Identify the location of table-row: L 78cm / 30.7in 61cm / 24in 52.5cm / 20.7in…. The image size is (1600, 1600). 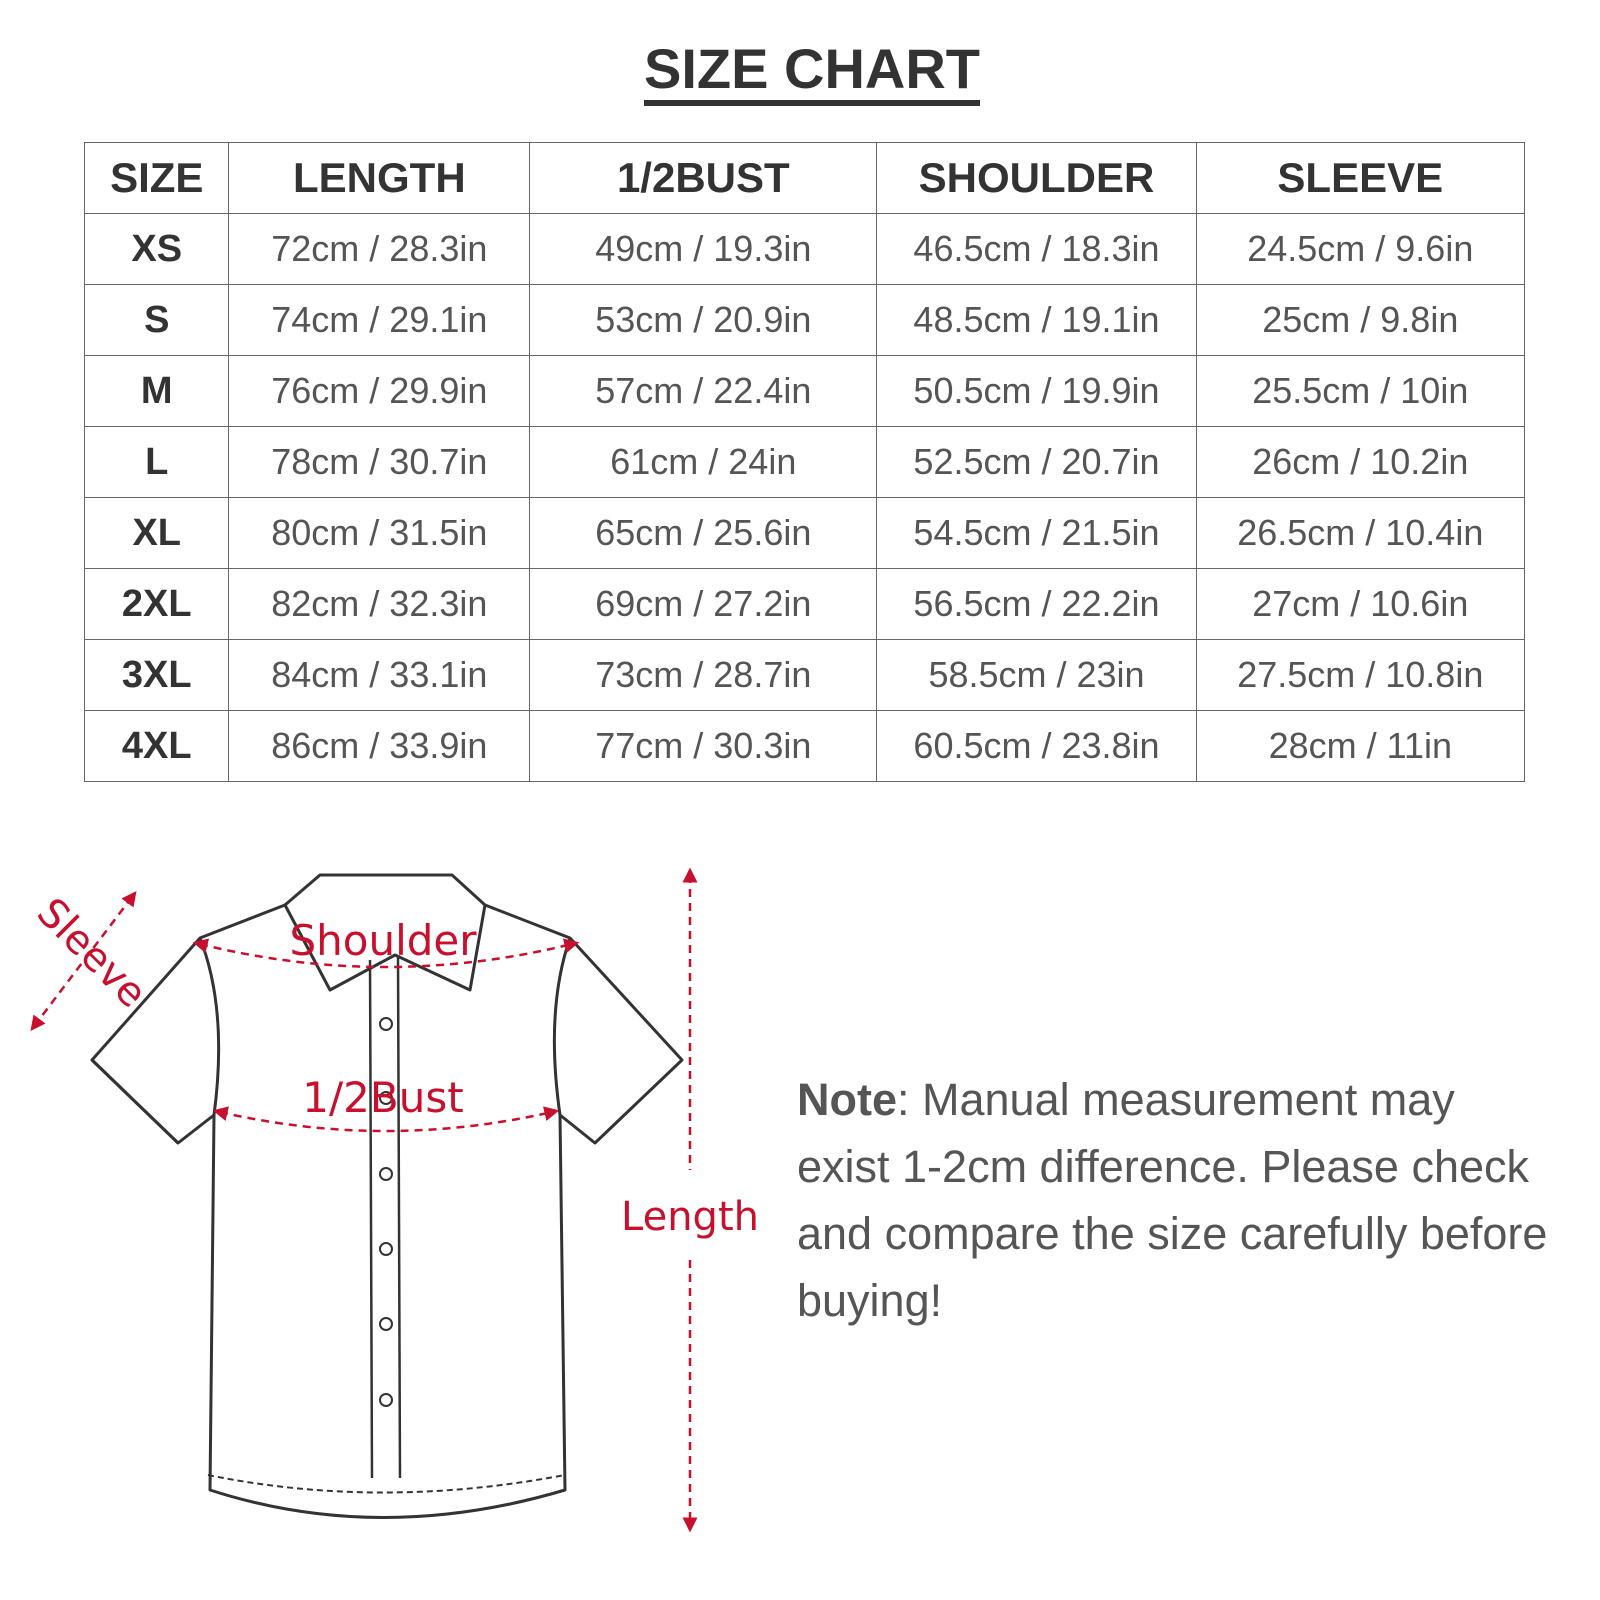
(804, 462).